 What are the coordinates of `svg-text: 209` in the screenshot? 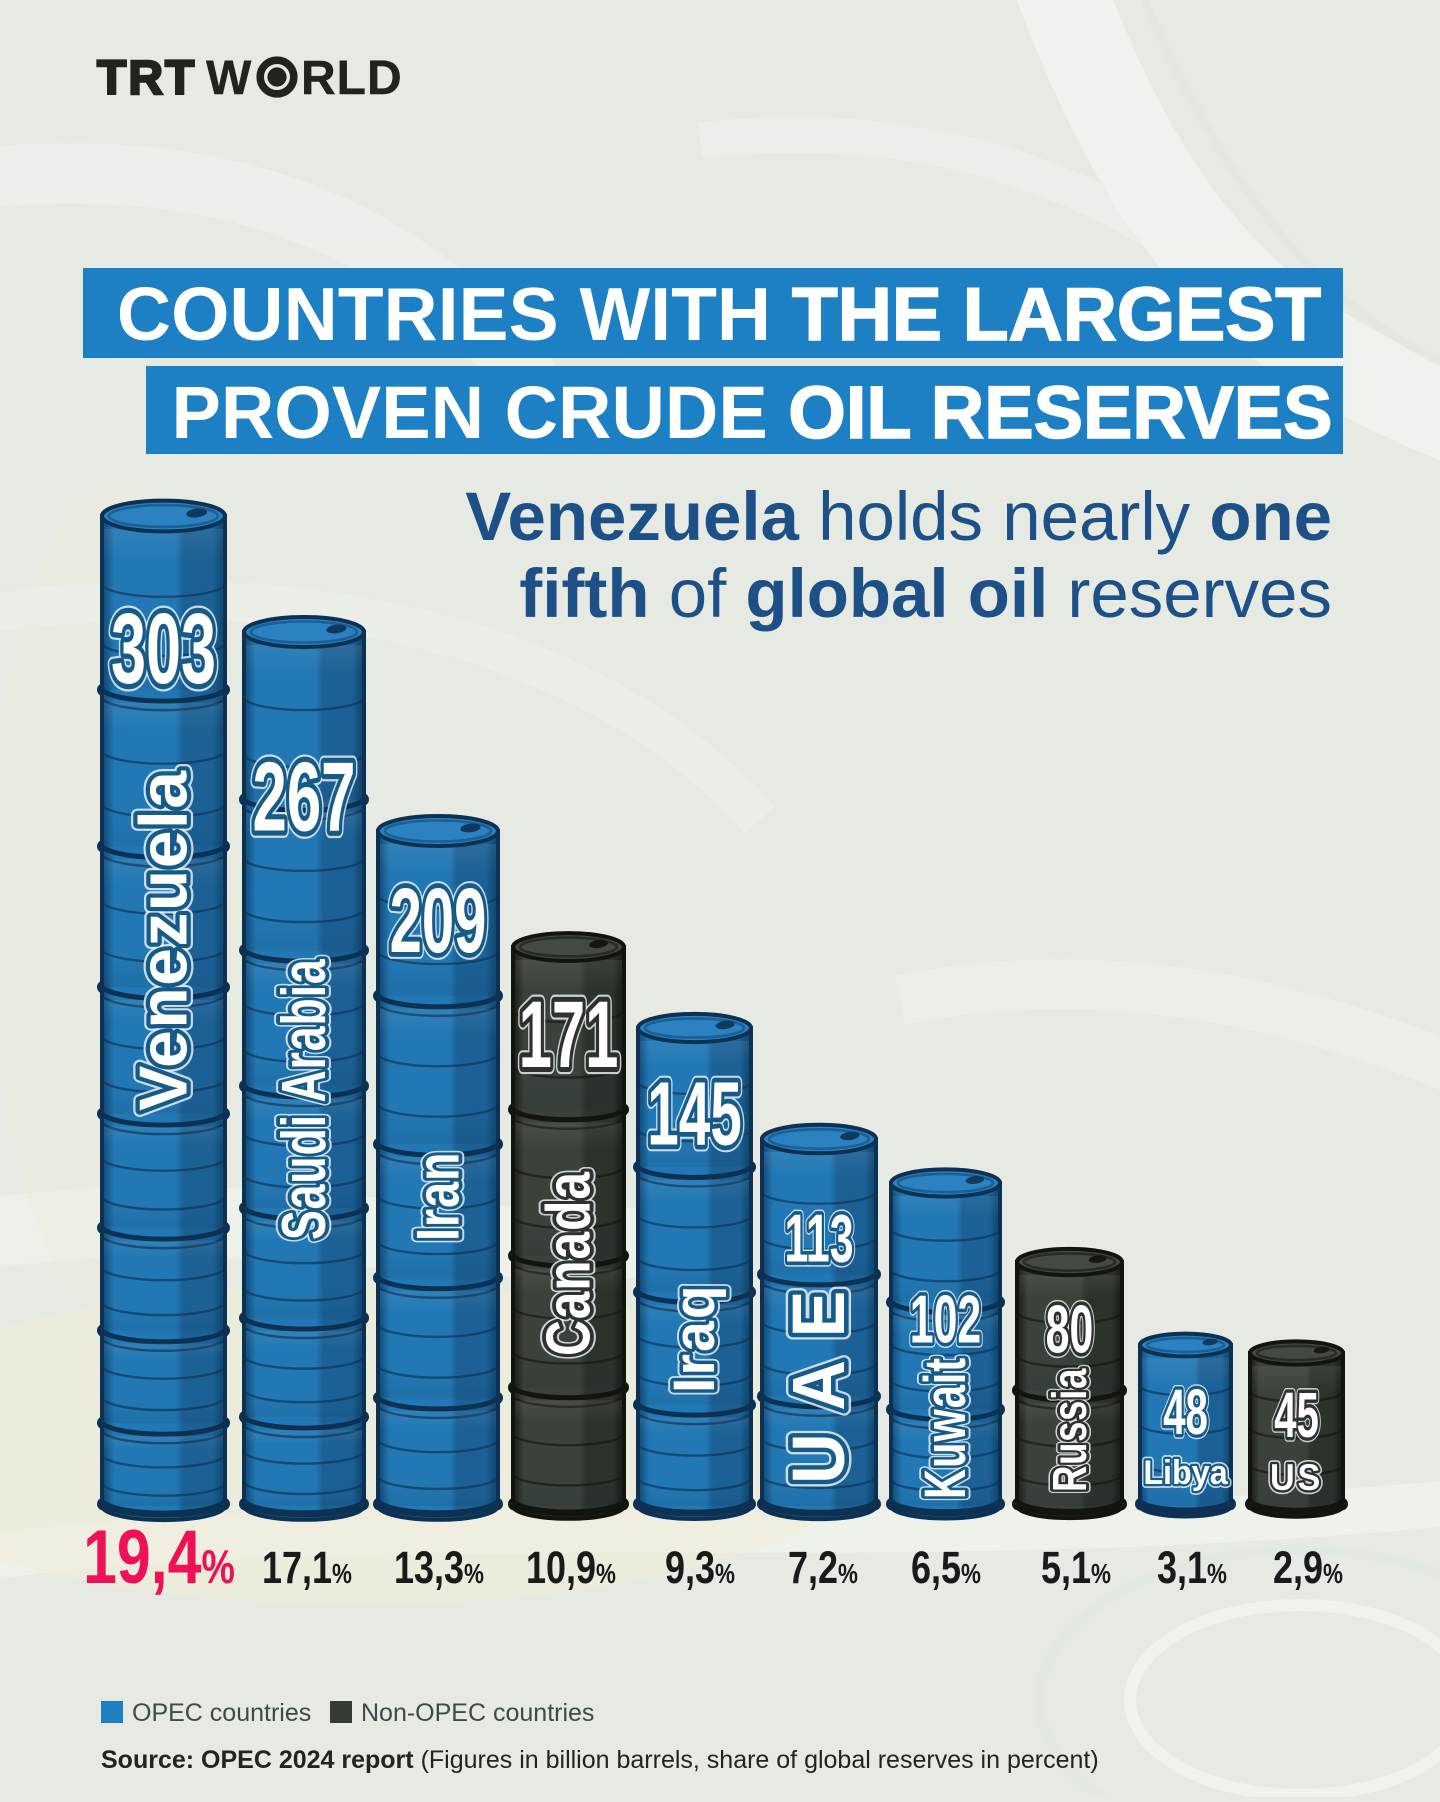 It's located at (438, 921).